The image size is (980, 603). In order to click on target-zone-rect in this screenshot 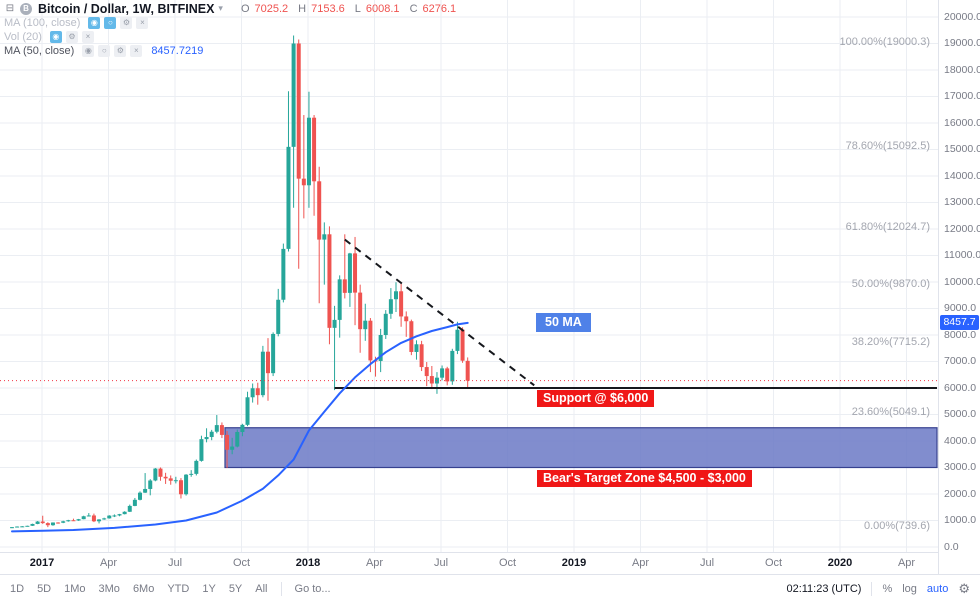, I will do `click(581, 448)`.